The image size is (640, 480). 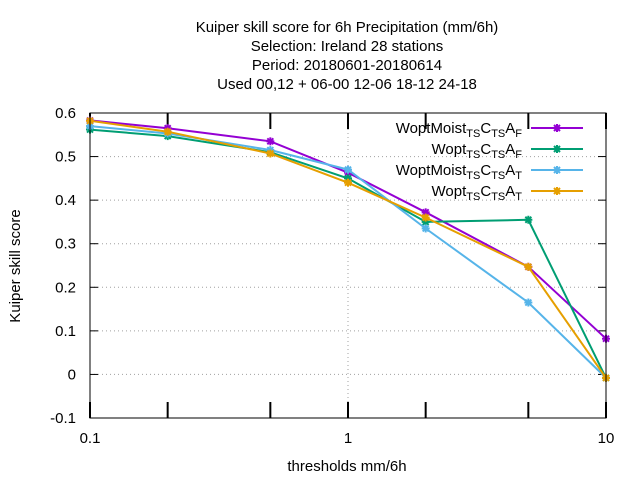 I want to click on legend-entry-3: WoptMoistTSCTSAT, so click(x=489, y=172).